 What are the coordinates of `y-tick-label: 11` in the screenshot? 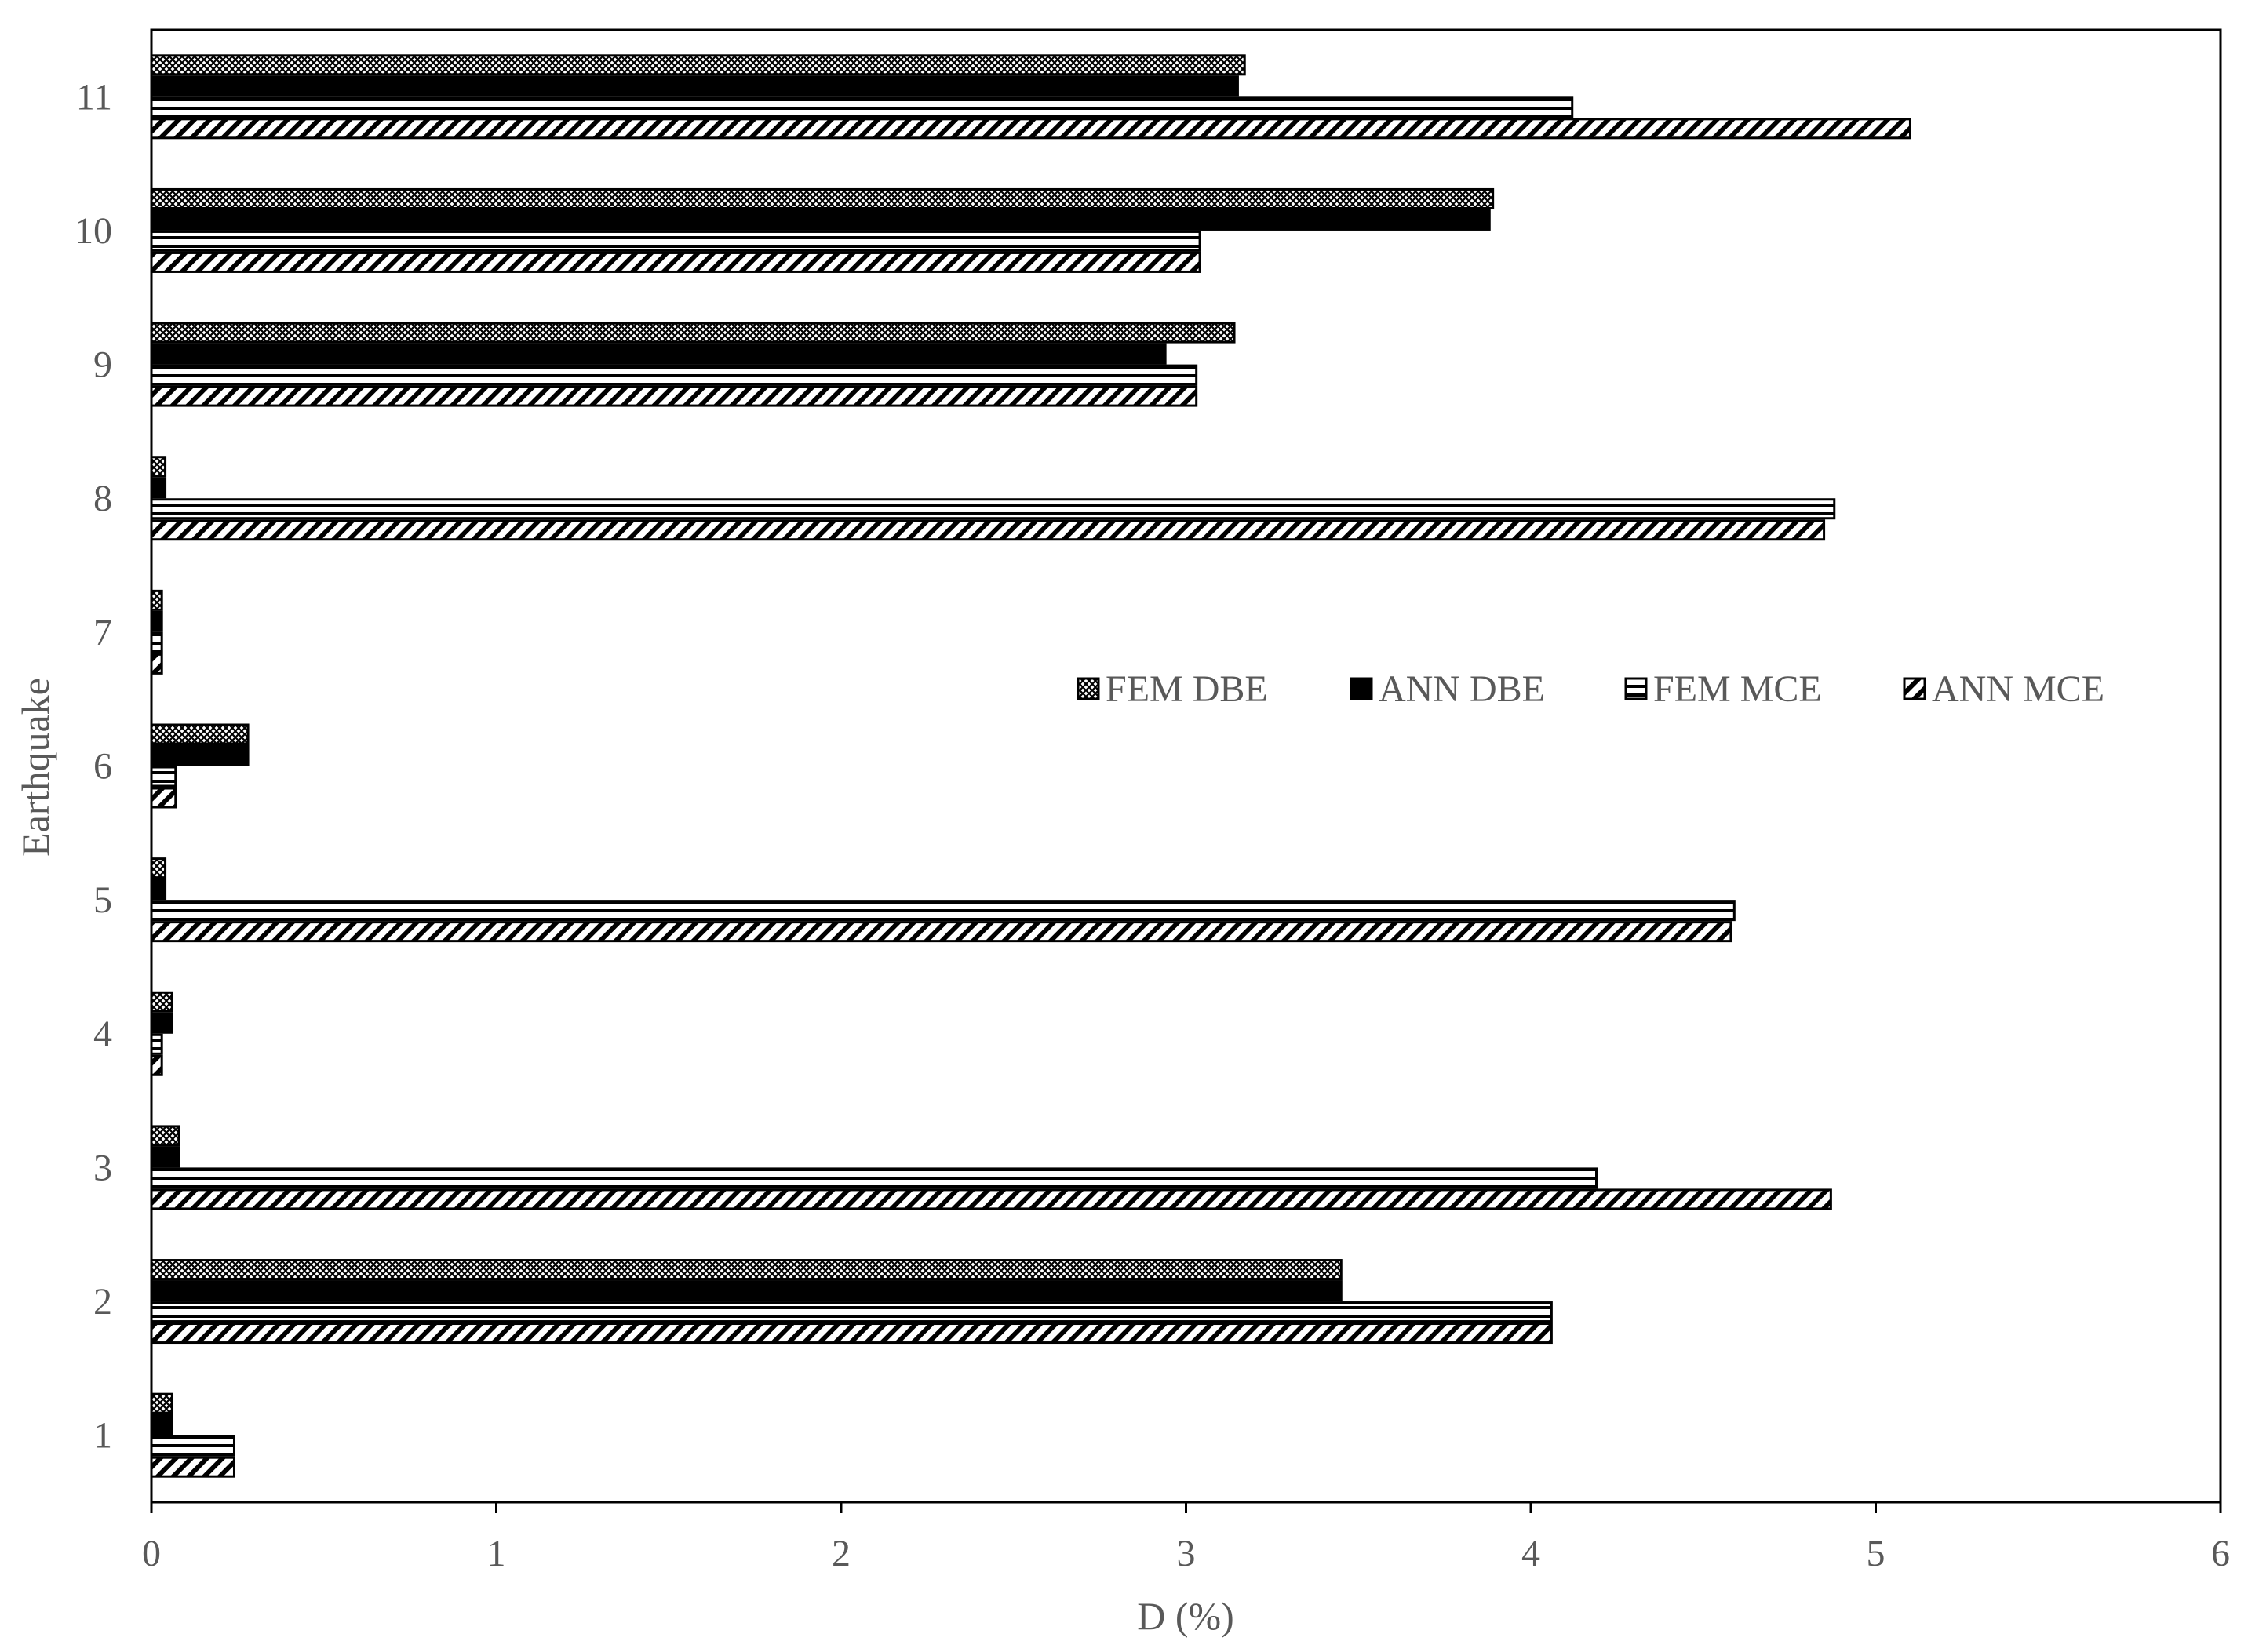 It's located at (94, 97).